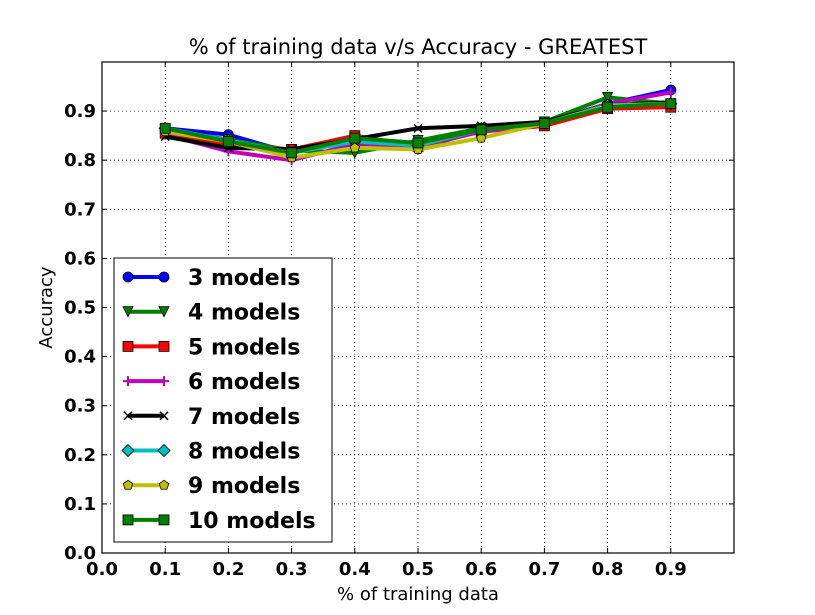 The width and height of the screenshot is (815, 615). What do you see at coordinates (80, 209) in the screenshot?
I see `y-tick-label: 0.7` at bounding box center [80, 209].